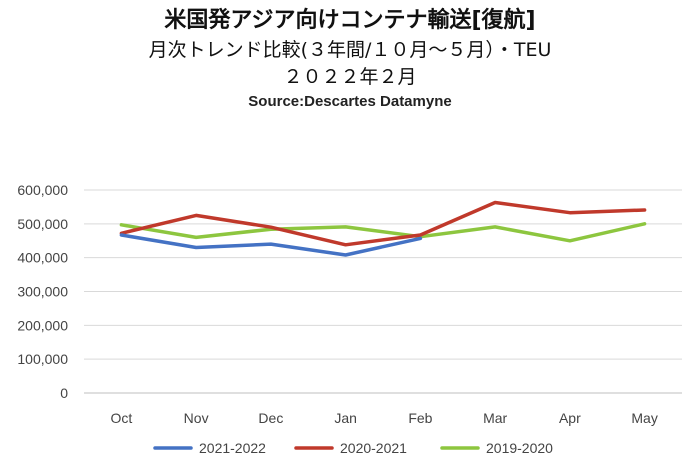  Describe the element at coordinates (570, 418) in the screenshot. I see `x-tick-label: Apr` at that location.